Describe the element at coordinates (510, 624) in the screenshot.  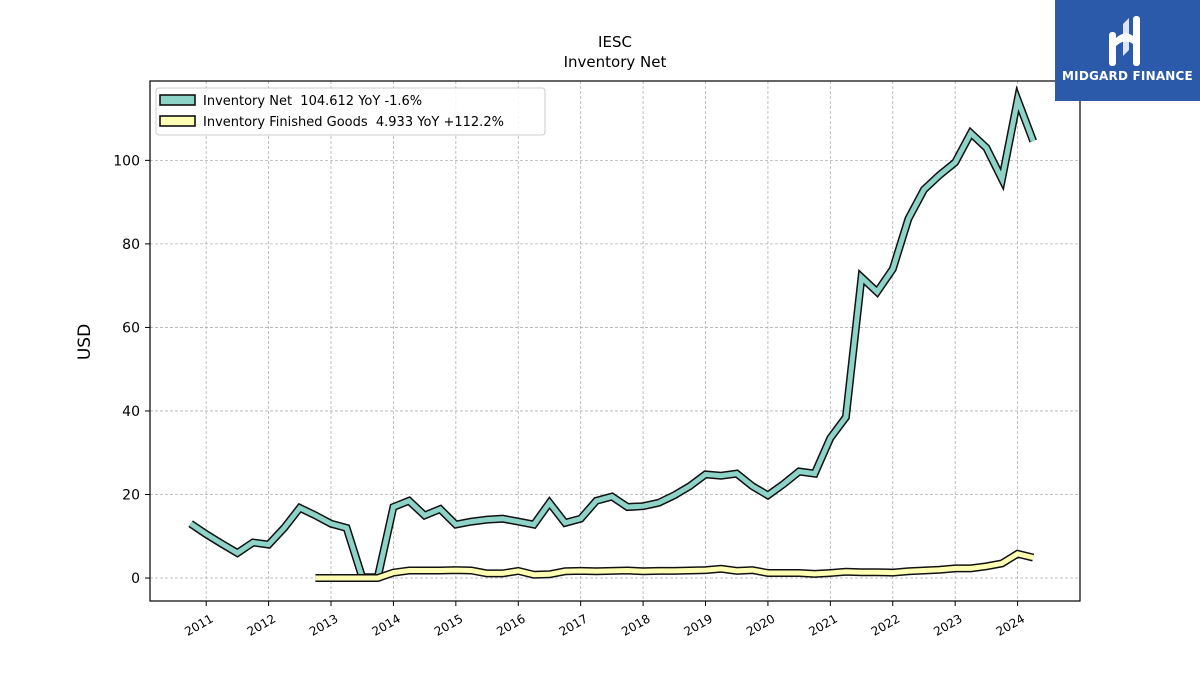
I see `x-tick-label: 2016` at that location.